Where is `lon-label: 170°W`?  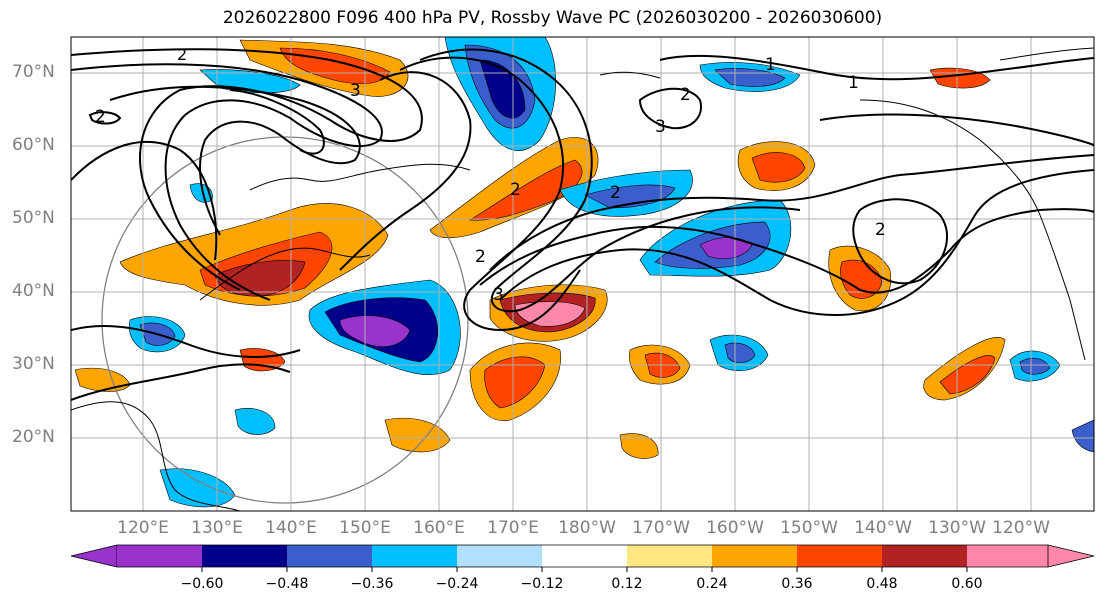
lon-label: 170°W is located at coordinates (661, 528).